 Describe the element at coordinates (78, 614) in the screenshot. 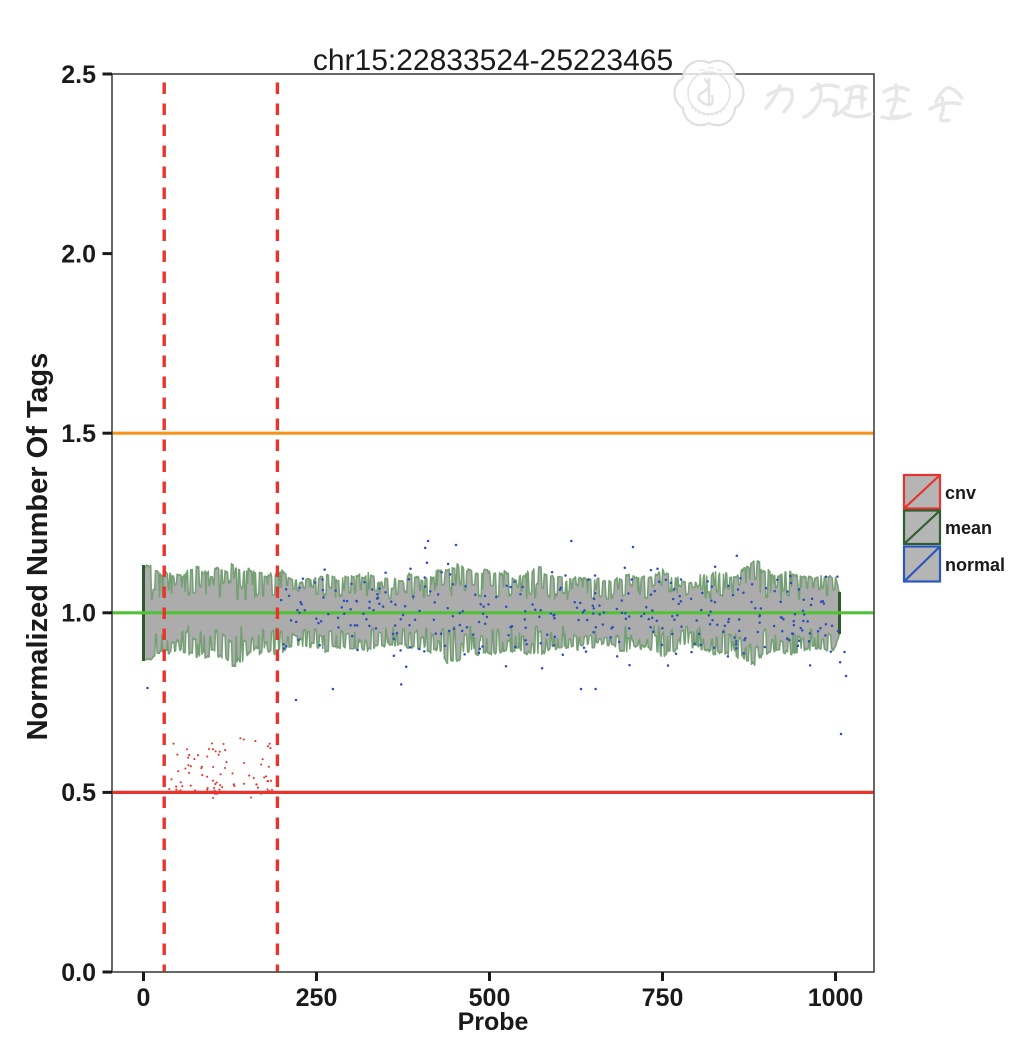

I see `svg-text: 1.0` at that location.